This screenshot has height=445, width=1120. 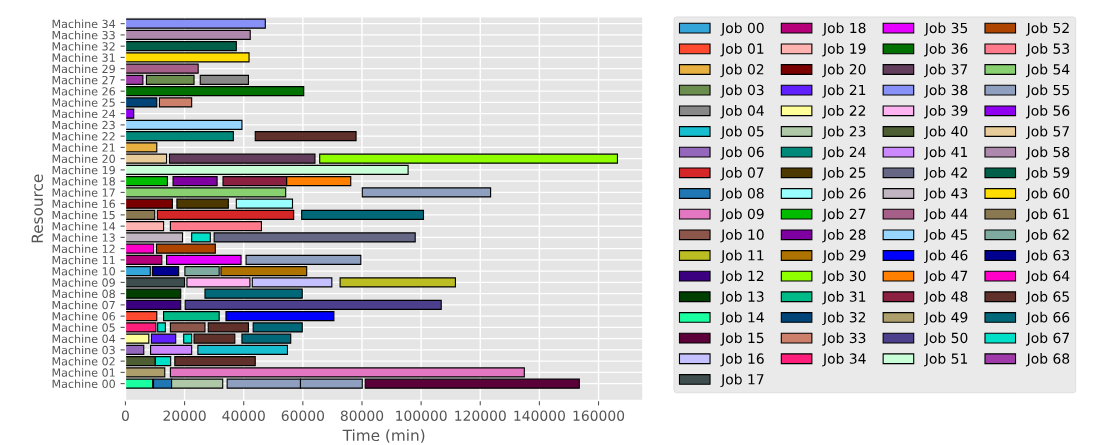 What do you see at coordinates (742, 298) in the screenshot?
I see `legend-label: Job 13` at bounding box center [742, 298].